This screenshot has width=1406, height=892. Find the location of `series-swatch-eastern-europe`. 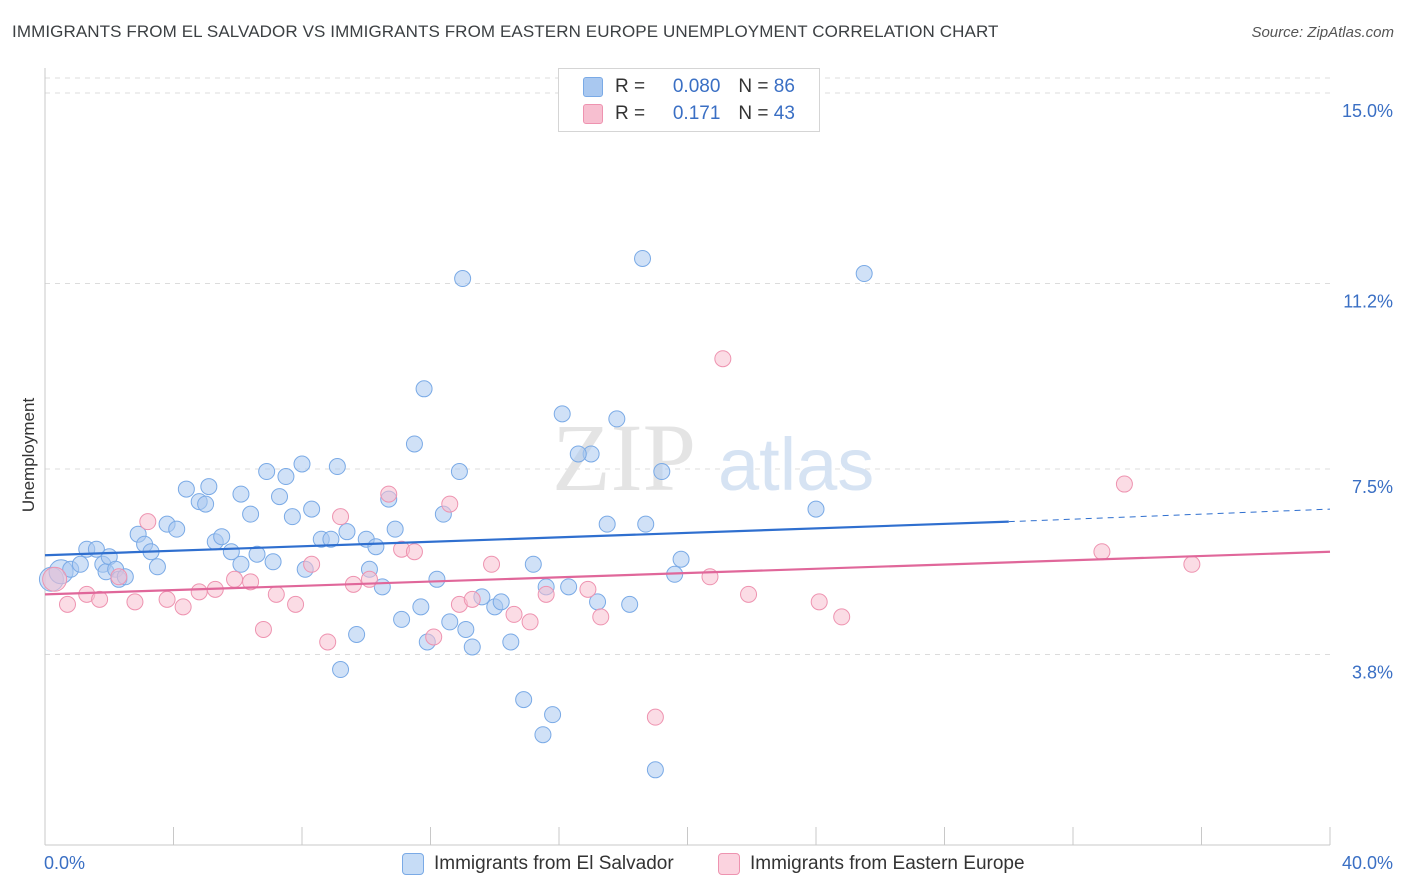

series-swatch-eastern-europe is located at coordinates (729, 864).